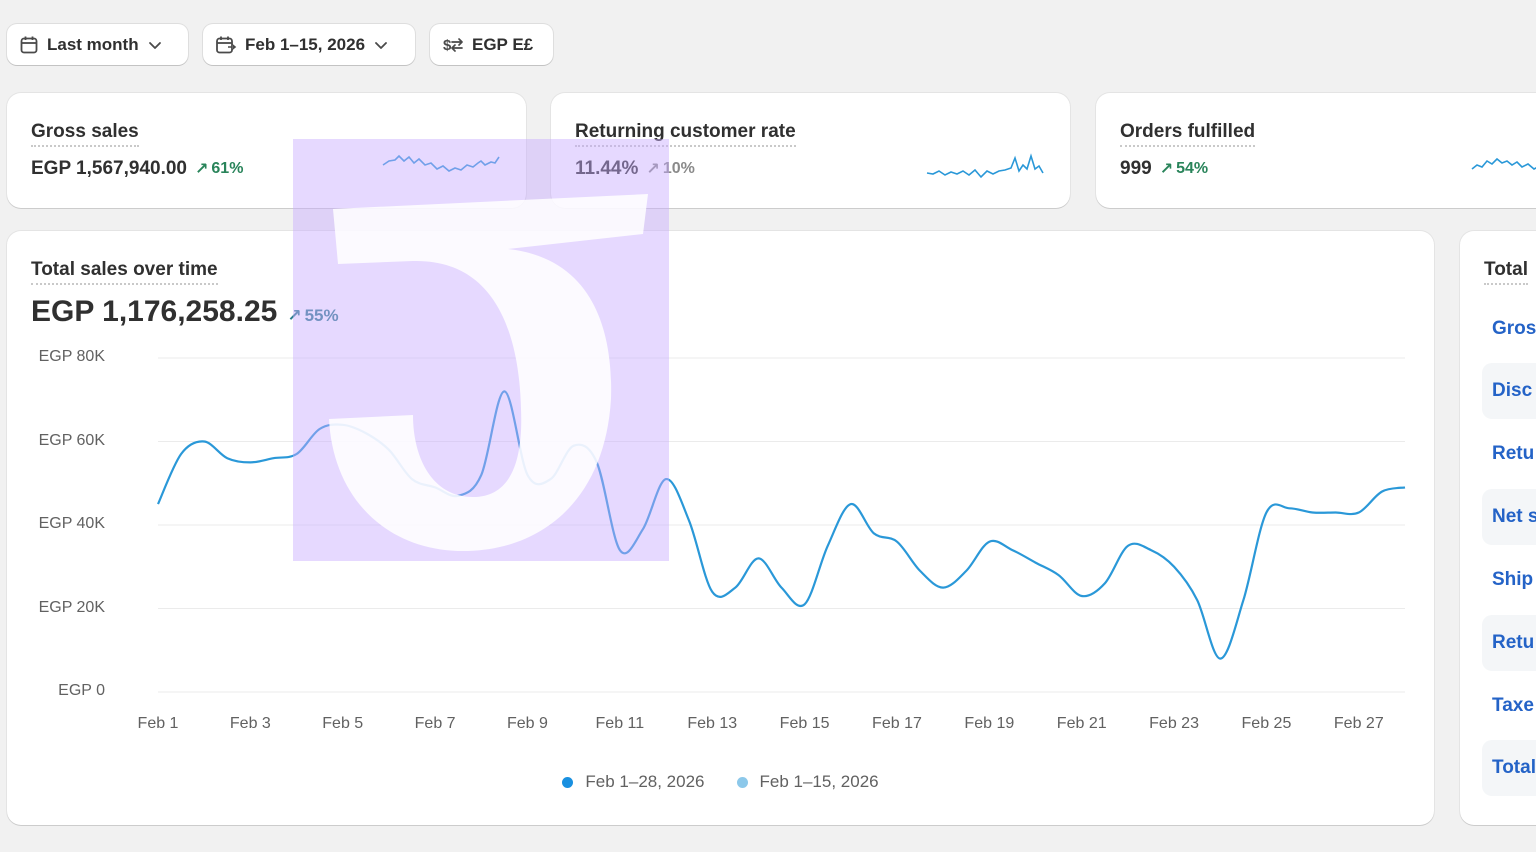 The width and height of the screenshot is (1536, 852). Describe the element at coordinates (1514, 328) in the screenshot. I see `breakdown-label: Gros` at that location.